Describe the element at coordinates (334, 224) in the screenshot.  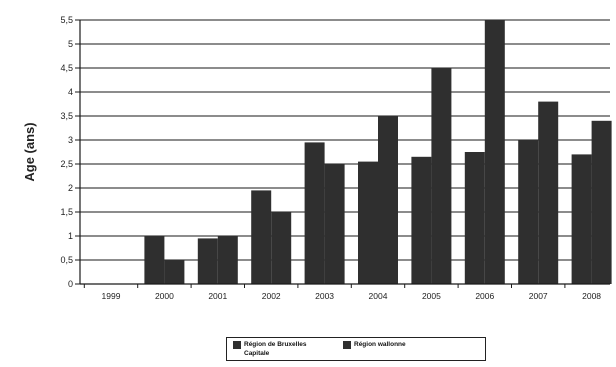
I see `bar-wallonne-2003` at that location.